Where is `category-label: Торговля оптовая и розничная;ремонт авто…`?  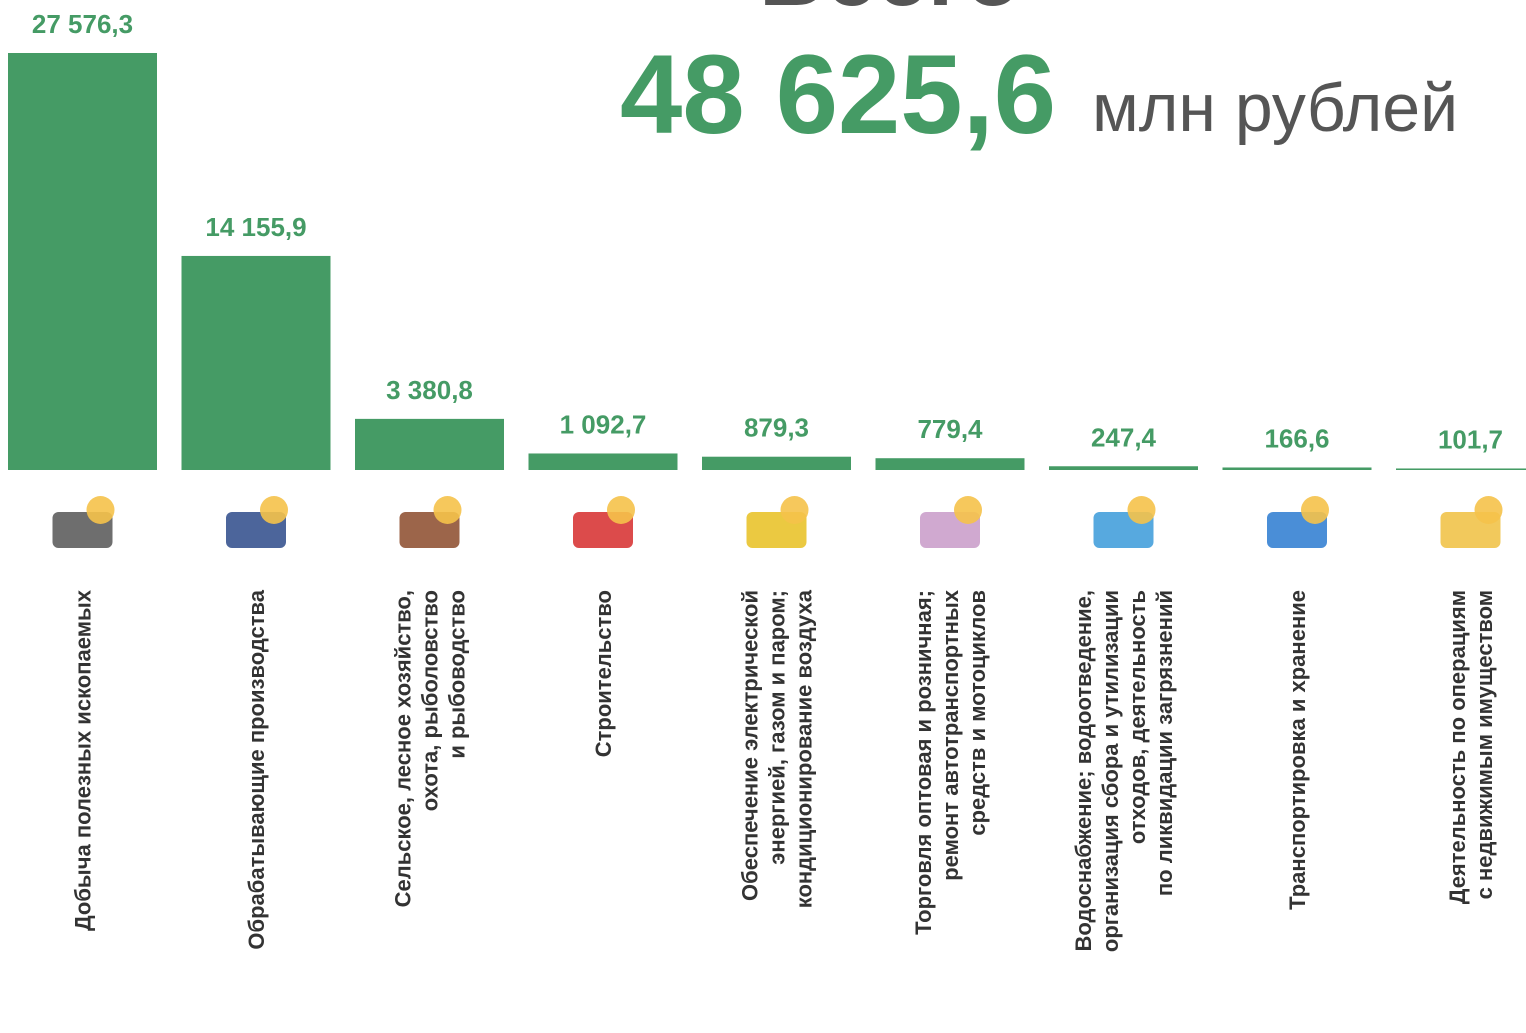
category-label: Торговля оптовая и розничная;ремонт авто… is located at coordinates (950, 762).